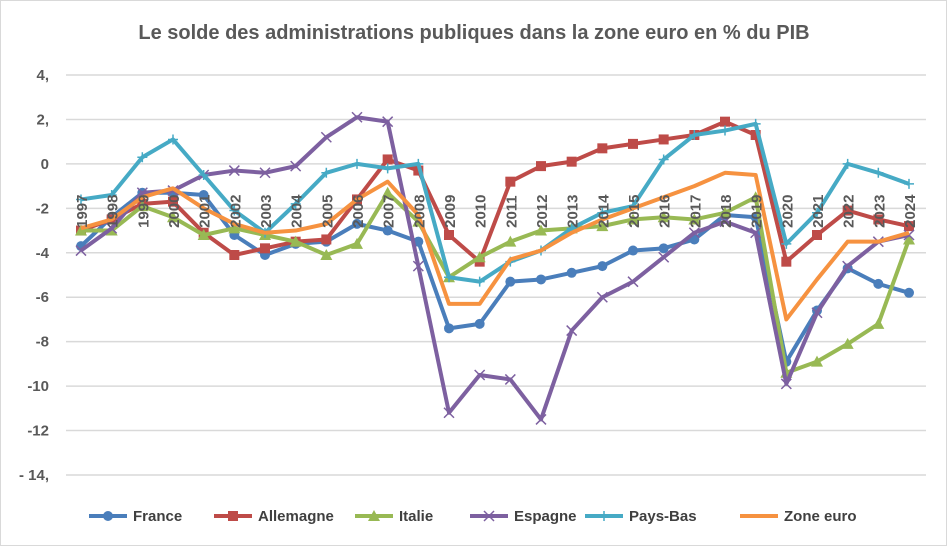 Image resolution: width=947 pixels, height=546 pixels. Describe the element at coordinates (787, 211) in the screenshot. I see `x-tick-label: 2020` at that location.